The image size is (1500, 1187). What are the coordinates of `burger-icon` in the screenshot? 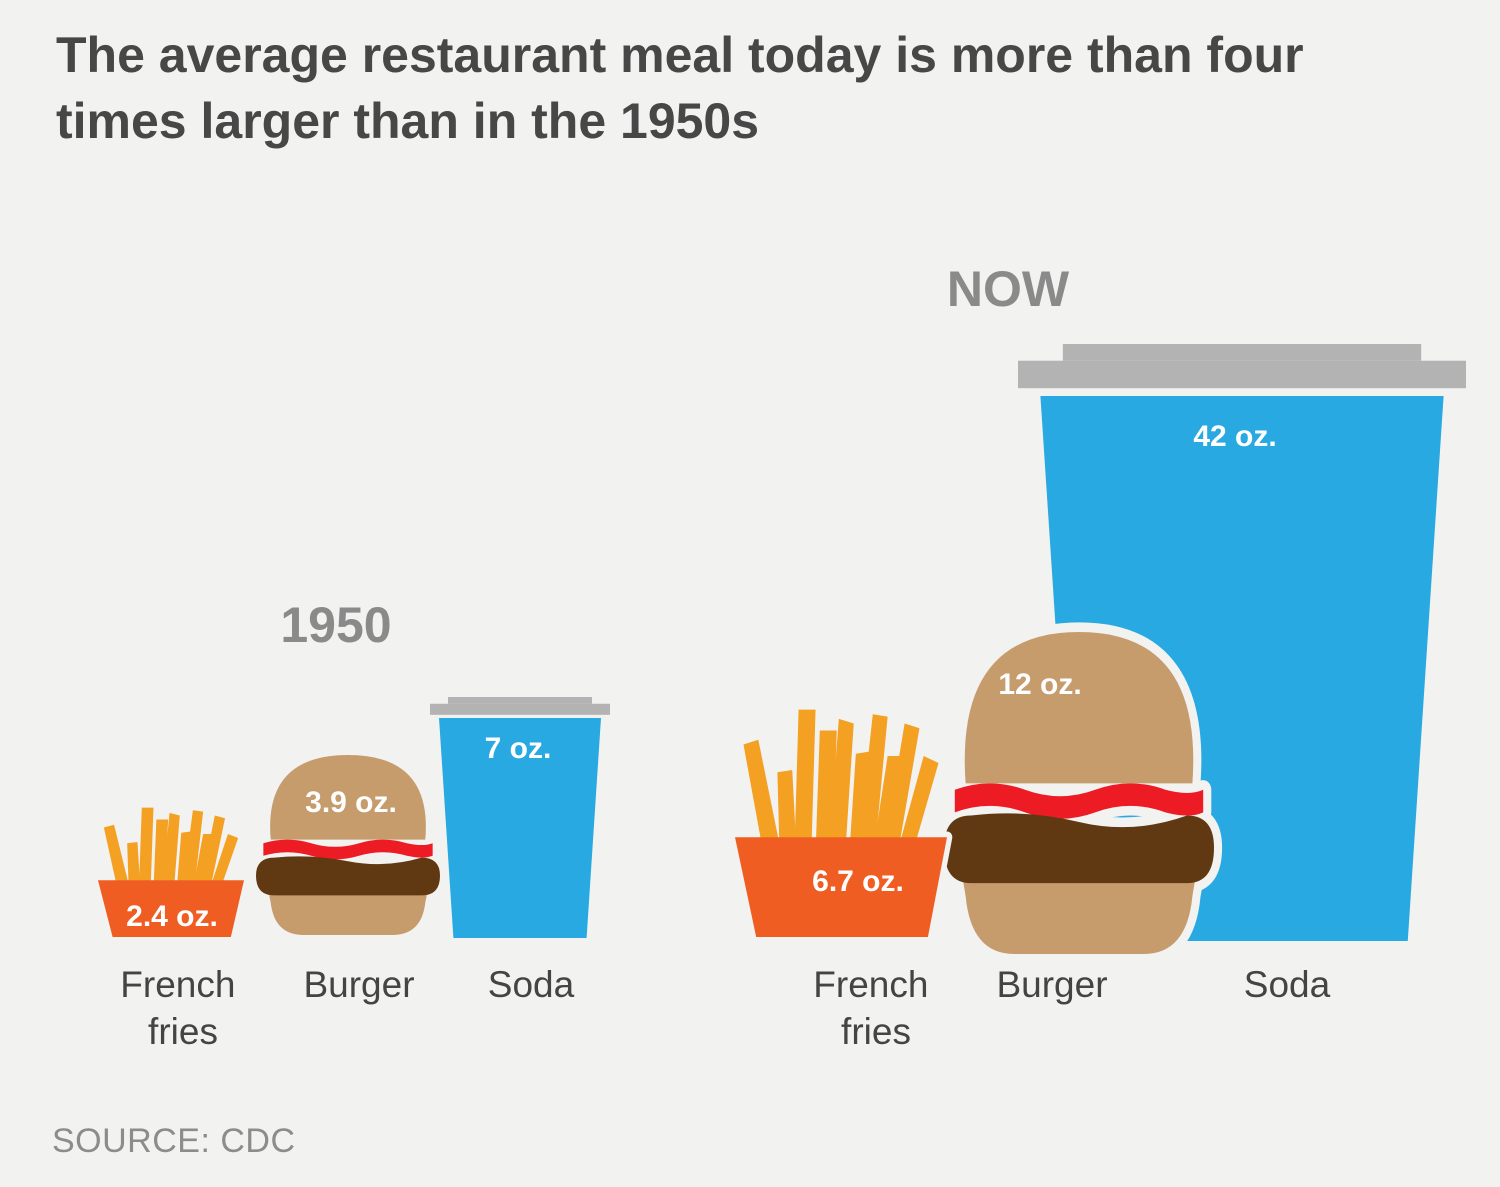 It's located at (348, 845).